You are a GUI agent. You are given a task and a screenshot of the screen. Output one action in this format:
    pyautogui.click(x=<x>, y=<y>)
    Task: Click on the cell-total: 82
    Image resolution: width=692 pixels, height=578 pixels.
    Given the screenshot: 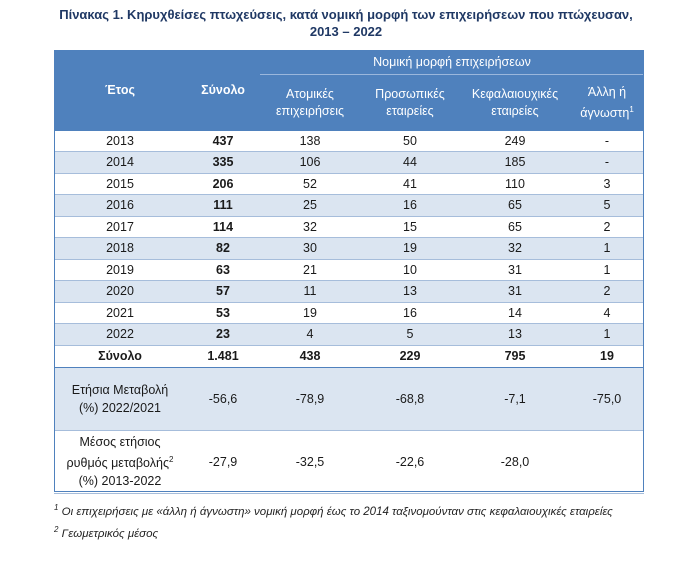 What is the action you would take?
    pyautogui.click(x=223, y=248)
    